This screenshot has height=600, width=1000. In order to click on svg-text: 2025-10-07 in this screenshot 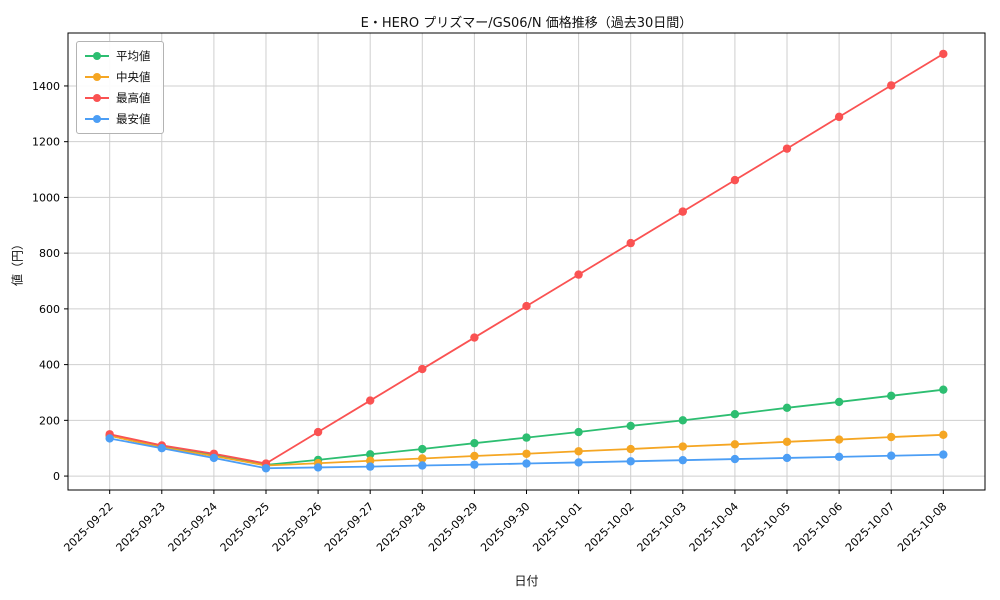, I will do `click(870, 527)`.